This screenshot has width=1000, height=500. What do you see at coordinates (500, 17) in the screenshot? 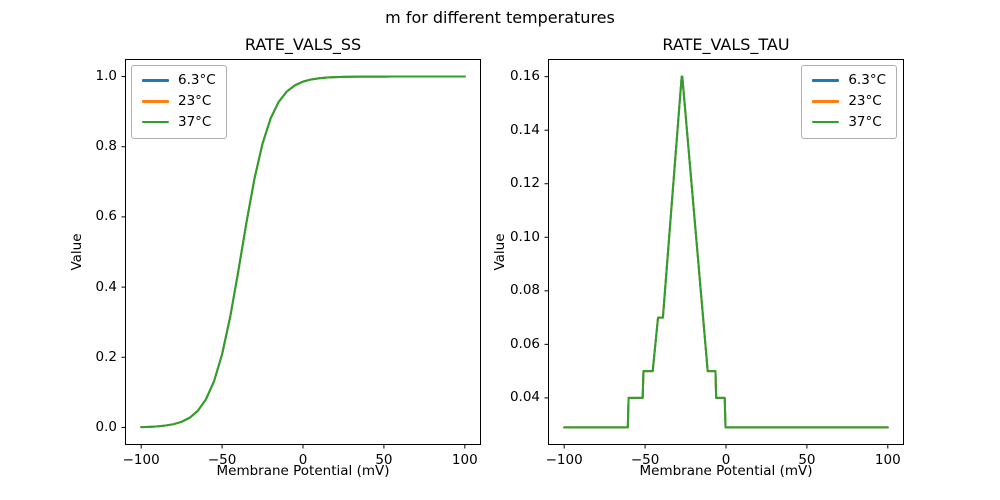
I see `figure-title: m for different temperatures` at bounding box center [500, 17].